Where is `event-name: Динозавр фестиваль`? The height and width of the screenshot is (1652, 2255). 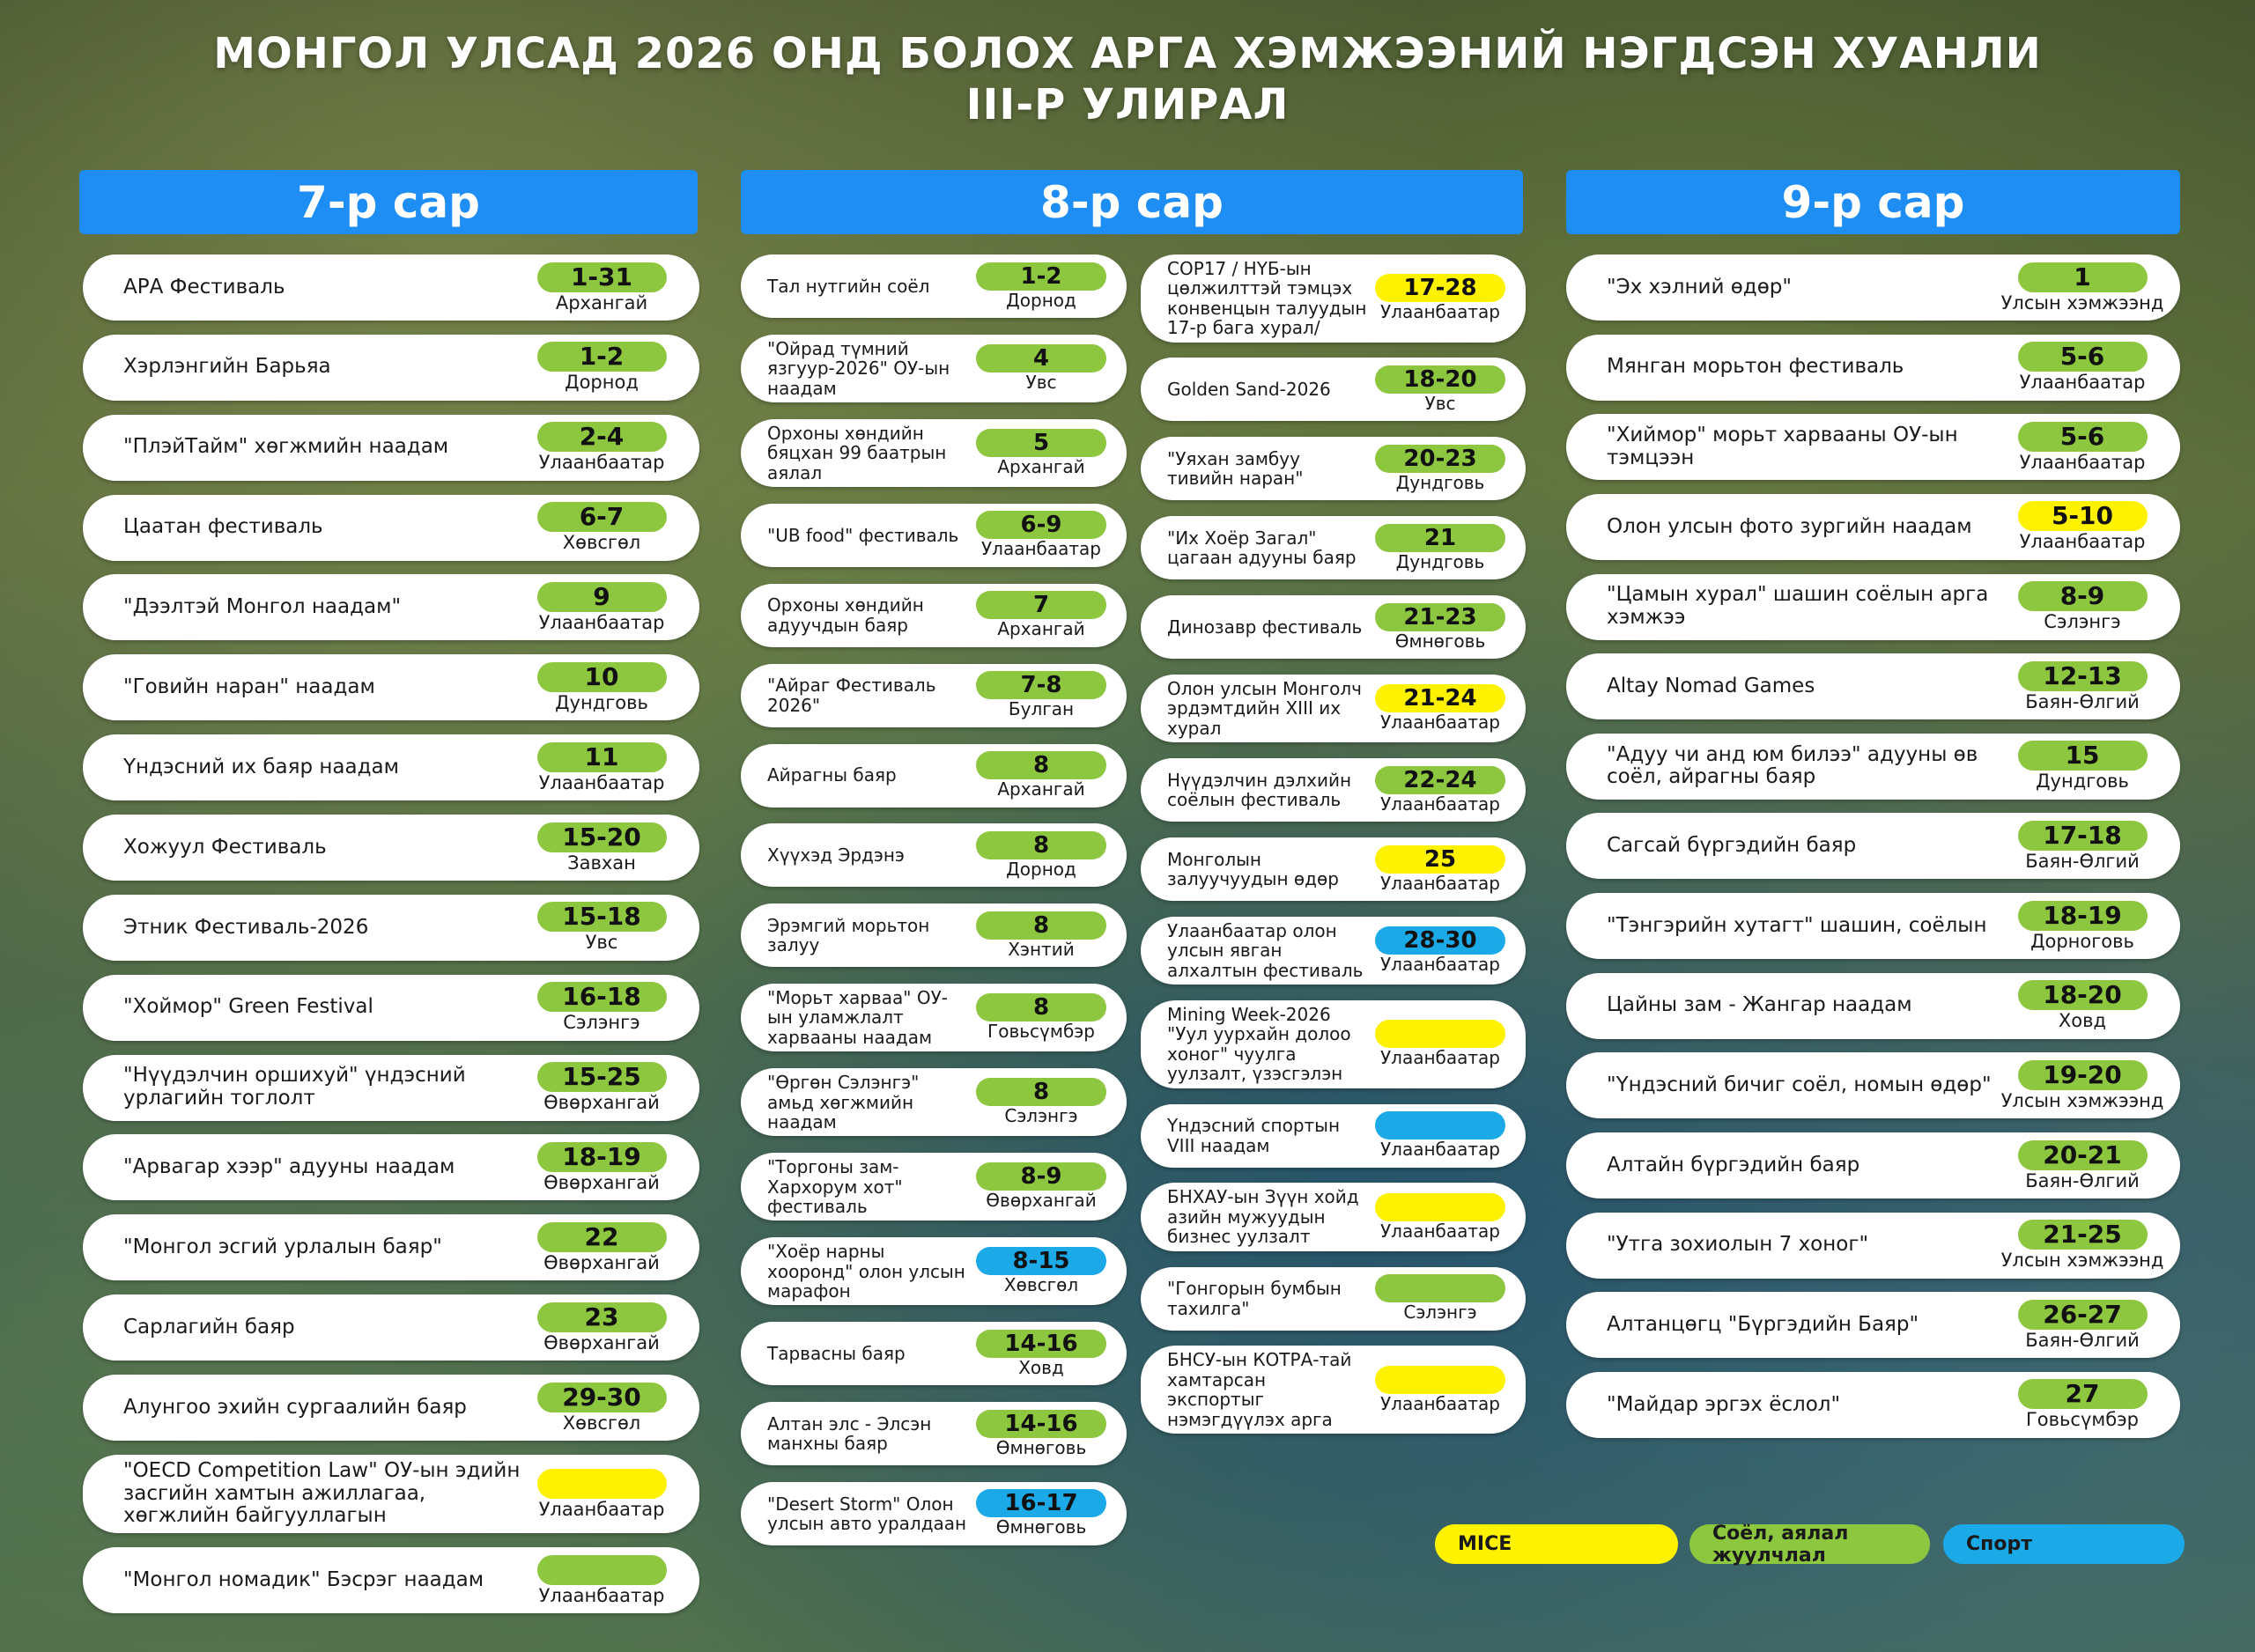
event-name: Динозавр фестиваль is located at coordinates (1265, 627).